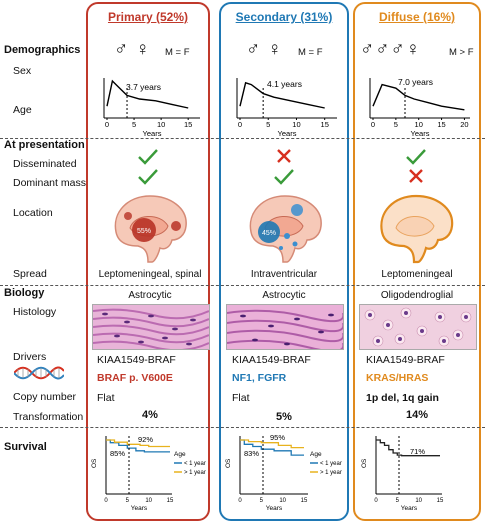 This screenshot has height=525, width=485. What do you see at coordinates (418, 327) in the screenshot?
I see `diffuse-histology-image` at bounding box center [418, 327].